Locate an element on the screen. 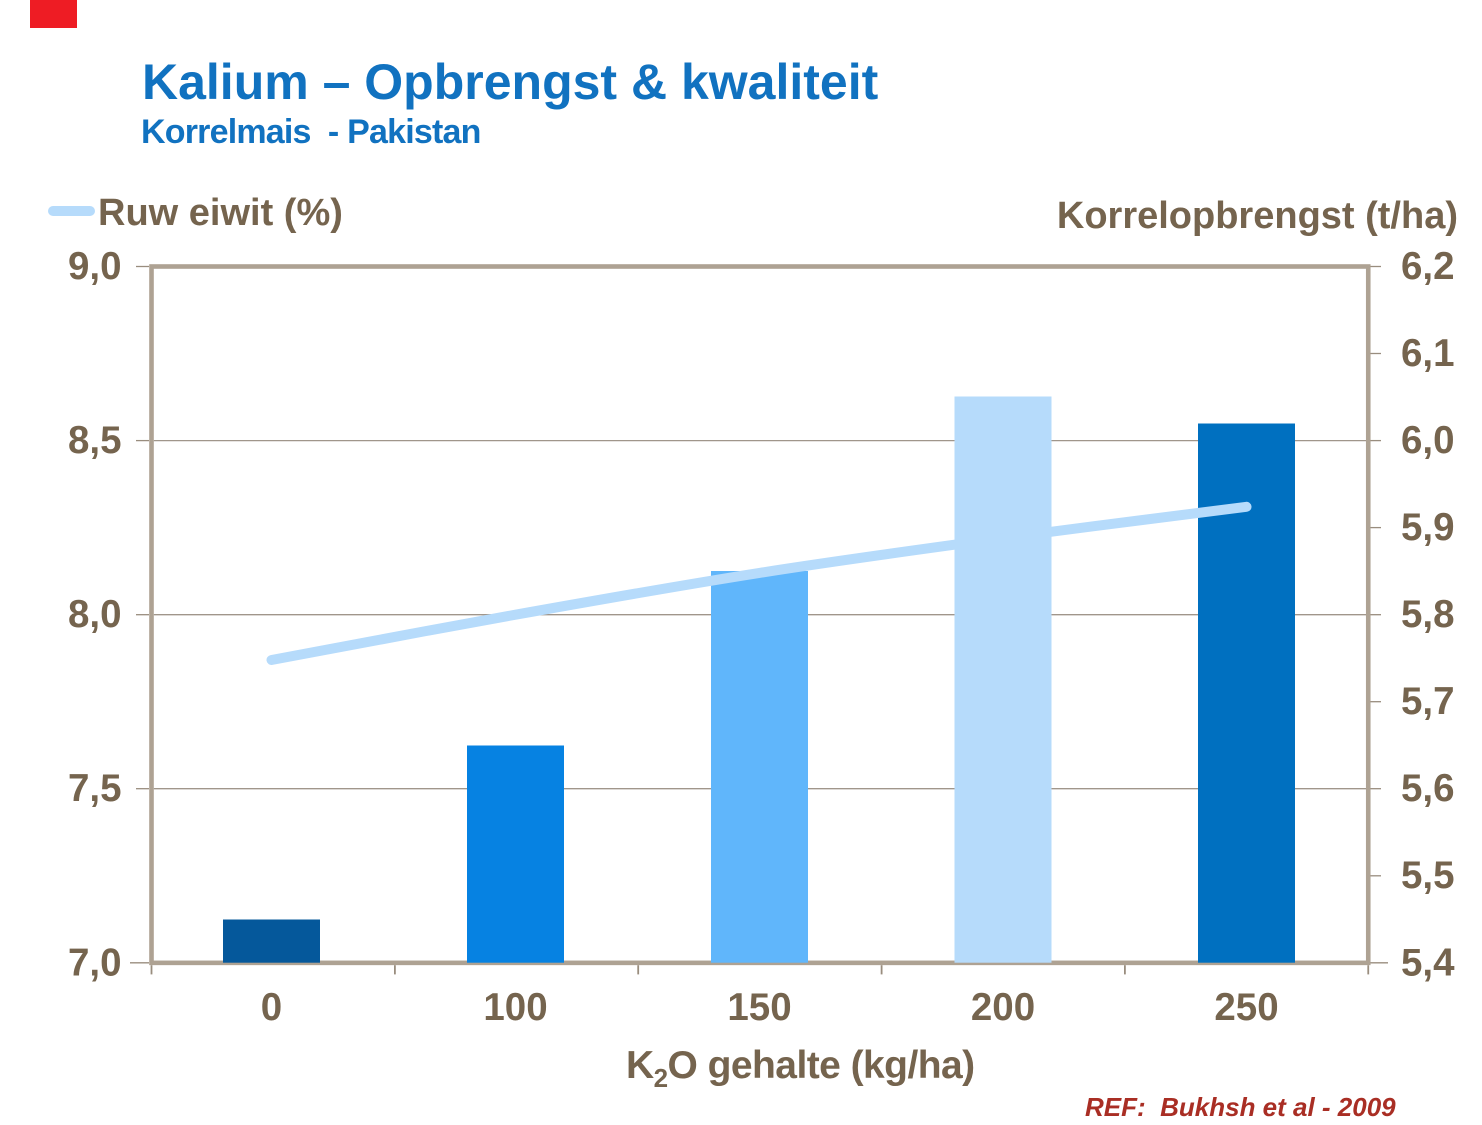 The image size is (1482, 1125). svg-text: 6,1 is located at coordinates (1428, 353).